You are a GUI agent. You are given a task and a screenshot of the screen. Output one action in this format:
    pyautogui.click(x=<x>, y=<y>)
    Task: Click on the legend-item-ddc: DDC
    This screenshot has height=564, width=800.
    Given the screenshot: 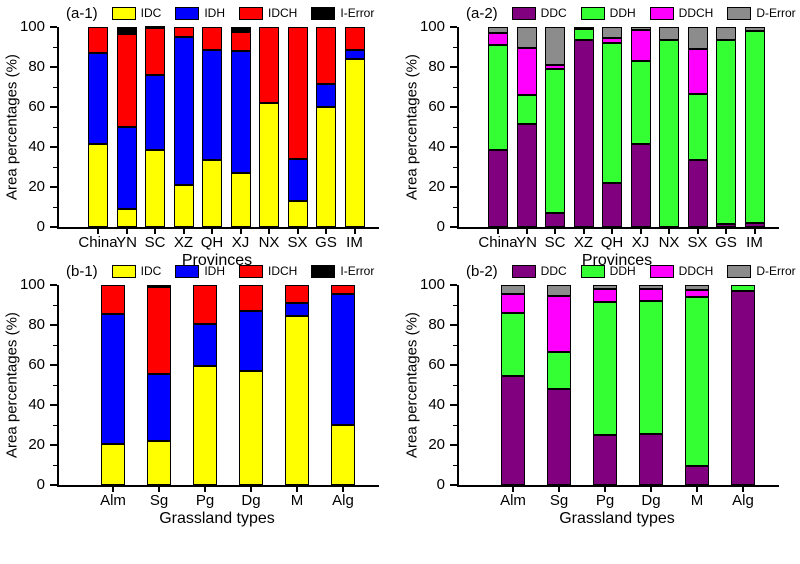 What is the action you would take?
    pyautogui.click(x=539, y=13)
    